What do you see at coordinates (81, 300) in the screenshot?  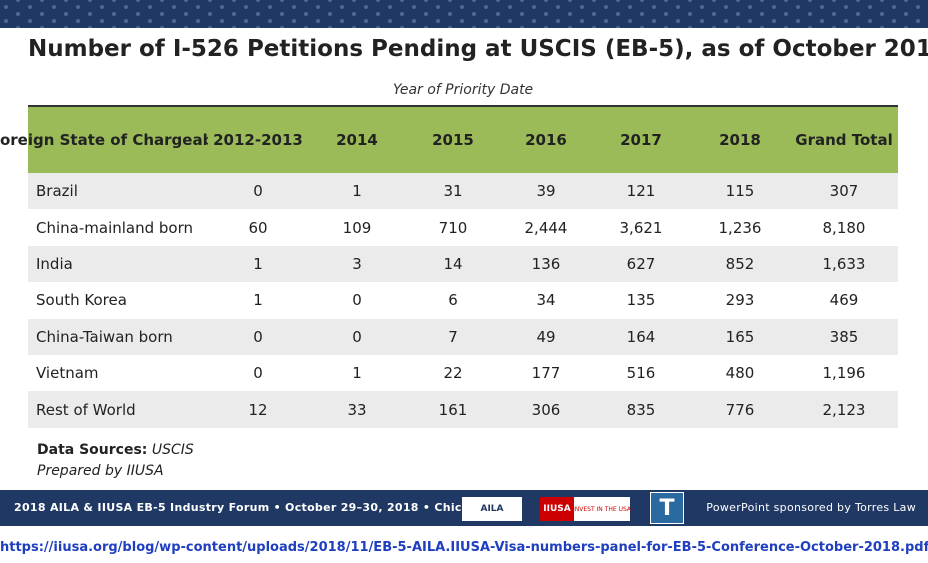 I see `row-label: South Korea` at bounding box center [81, 300].